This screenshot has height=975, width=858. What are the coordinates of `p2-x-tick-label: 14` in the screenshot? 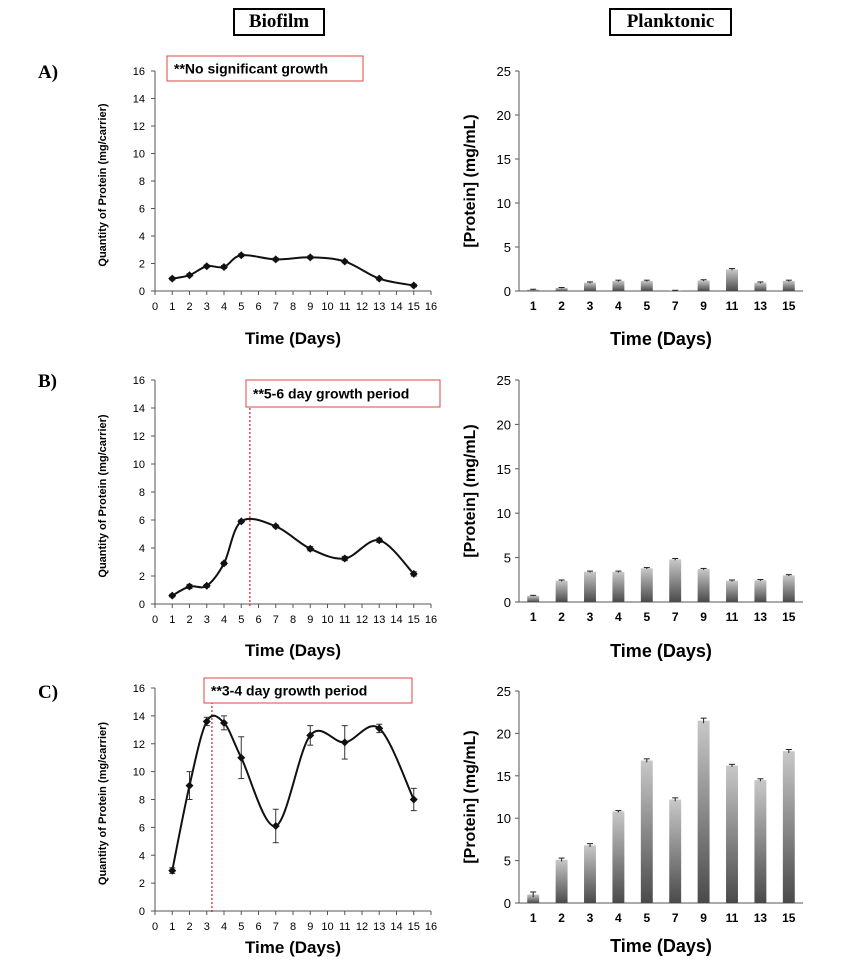 It's located at (396, 927).